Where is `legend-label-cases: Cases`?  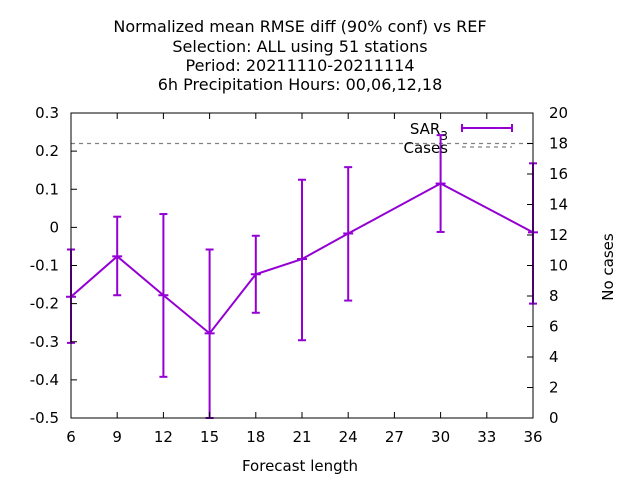 legend-label-cases: Cases is located at coordinates (425, 148).